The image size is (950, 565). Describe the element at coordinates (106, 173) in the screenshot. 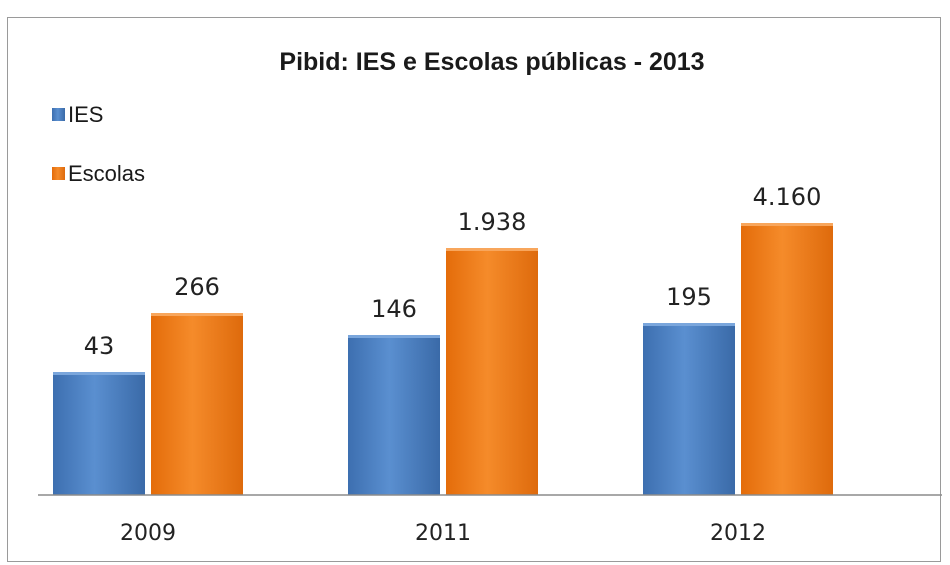

I see `legend-label-escolas: Escolas` at that location.